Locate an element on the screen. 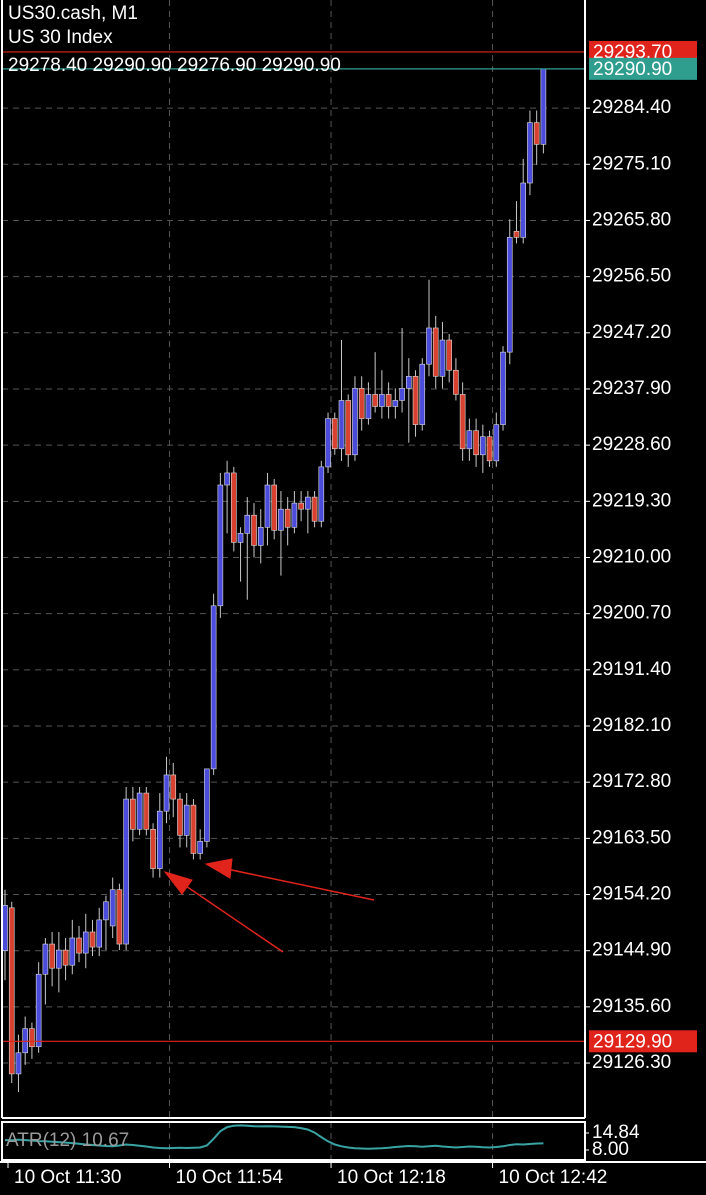 The width and height of the screenshot is (706, 1195). y-tick-label: 29191.40 is located at coordinates (631, 669).